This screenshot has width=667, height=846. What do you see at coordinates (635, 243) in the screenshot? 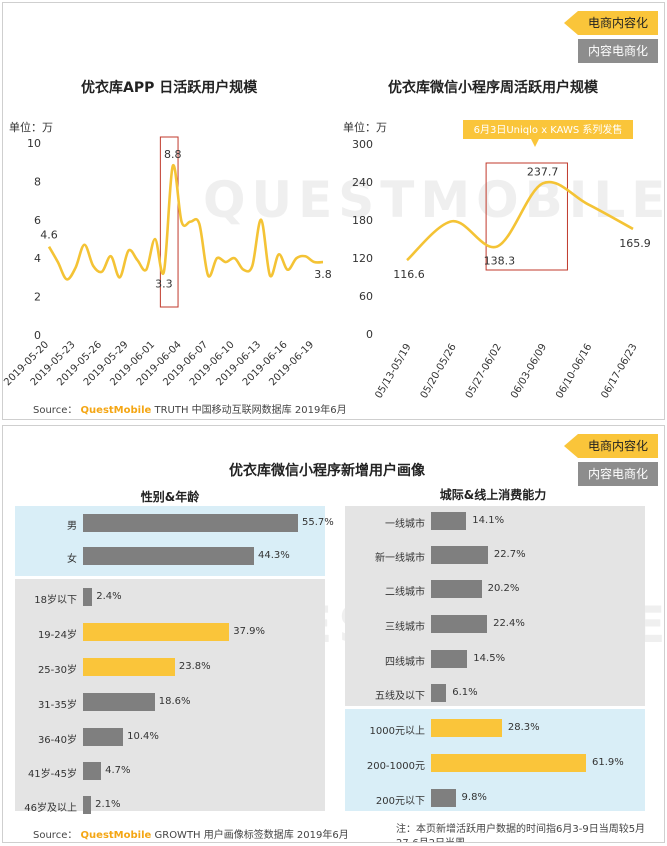
I see `data-label: 165.9` at bounding box center [635, 243].